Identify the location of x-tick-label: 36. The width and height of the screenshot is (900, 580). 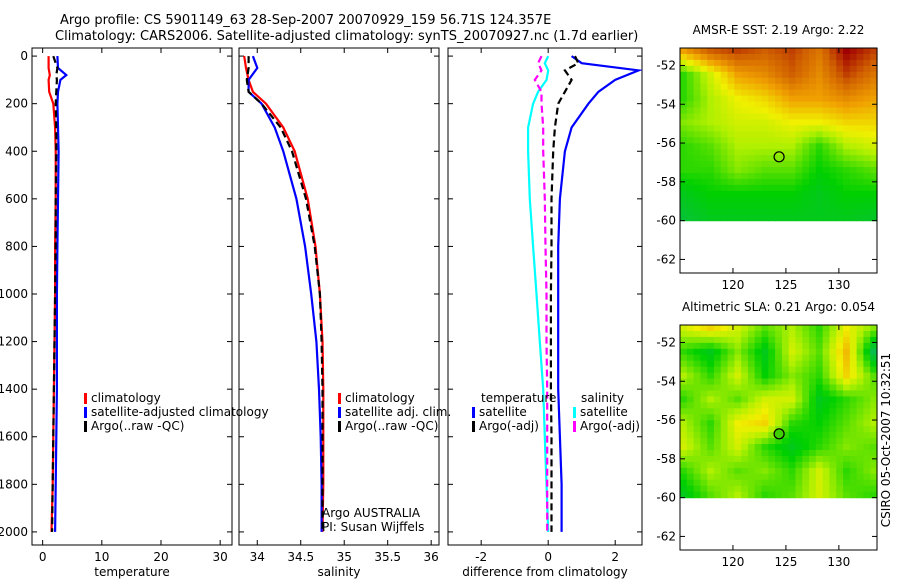
(431, 557).